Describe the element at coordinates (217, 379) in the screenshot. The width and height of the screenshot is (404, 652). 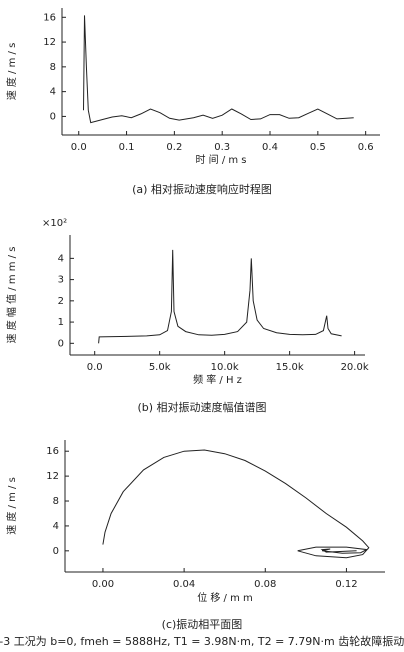
I see `x-axis-label: 频 率 / H z` at that location.